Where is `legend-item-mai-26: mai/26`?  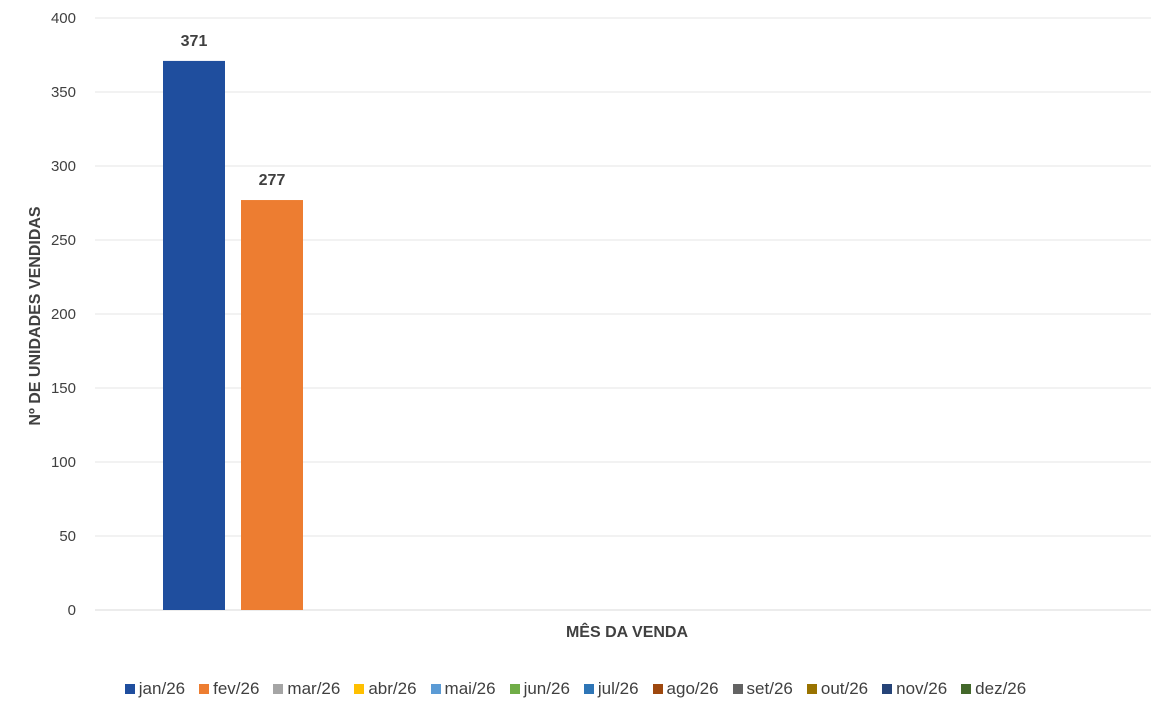 legend-item-mai-26: mai/26 is located at coordinates (463, 689).